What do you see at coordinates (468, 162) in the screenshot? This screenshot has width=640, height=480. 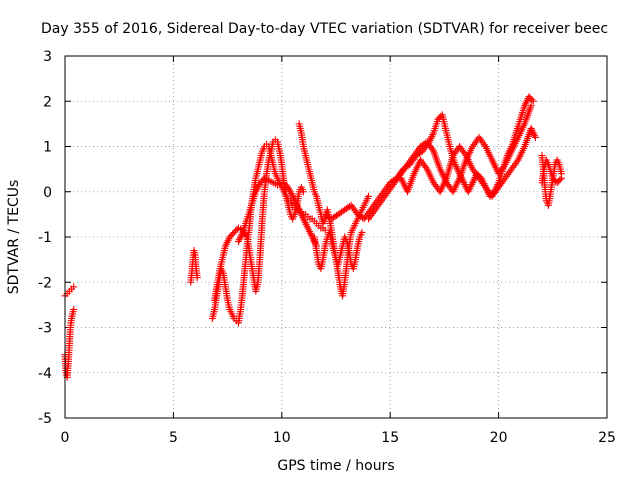 I see `series-seg11` at bounding box center [468, 162].